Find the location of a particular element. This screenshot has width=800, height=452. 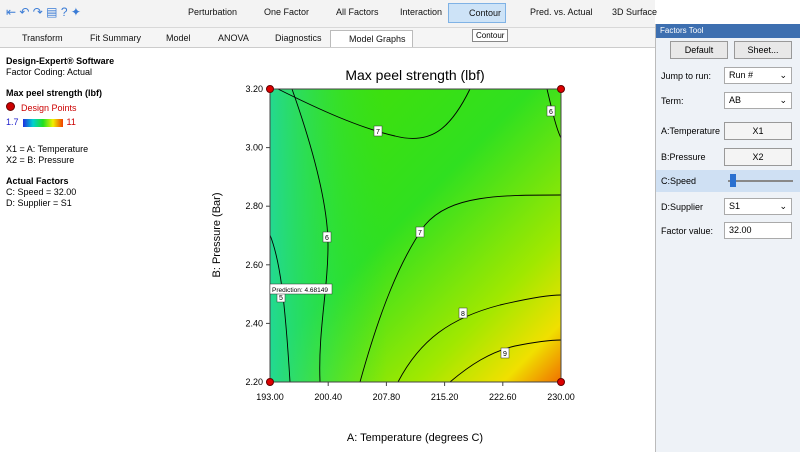

legend-max: 11 is located at coordinates (71, 122).